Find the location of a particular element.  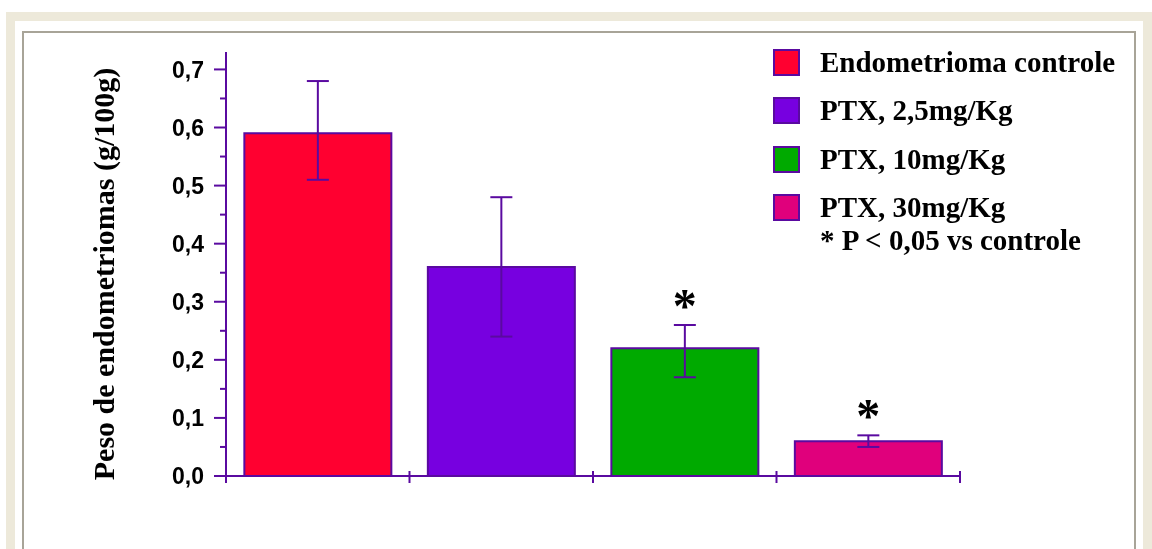

y-tick-label: 0,5 is located at coordinates (188, 185).